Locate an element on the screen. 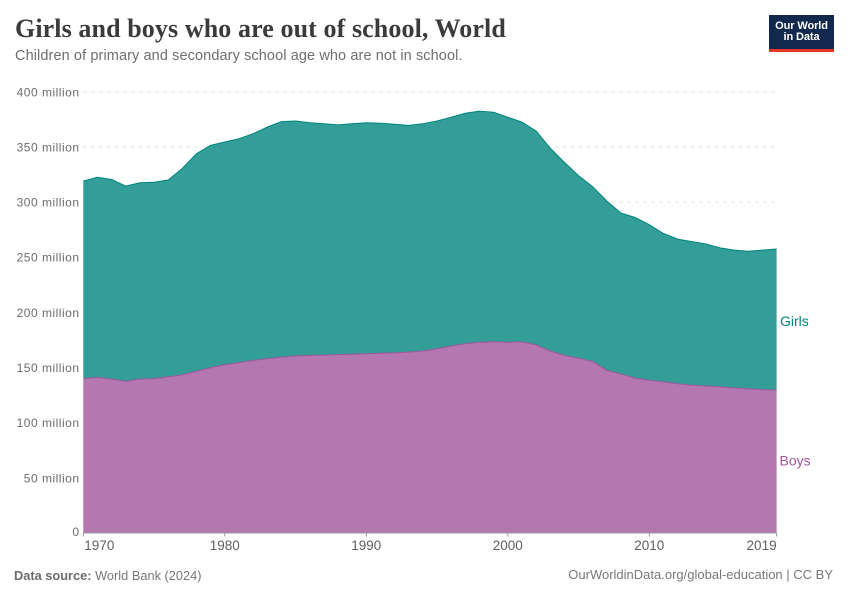 This screenshot has height=600, width=850. svg-text: 400 million is located at coordinates (48, 92).